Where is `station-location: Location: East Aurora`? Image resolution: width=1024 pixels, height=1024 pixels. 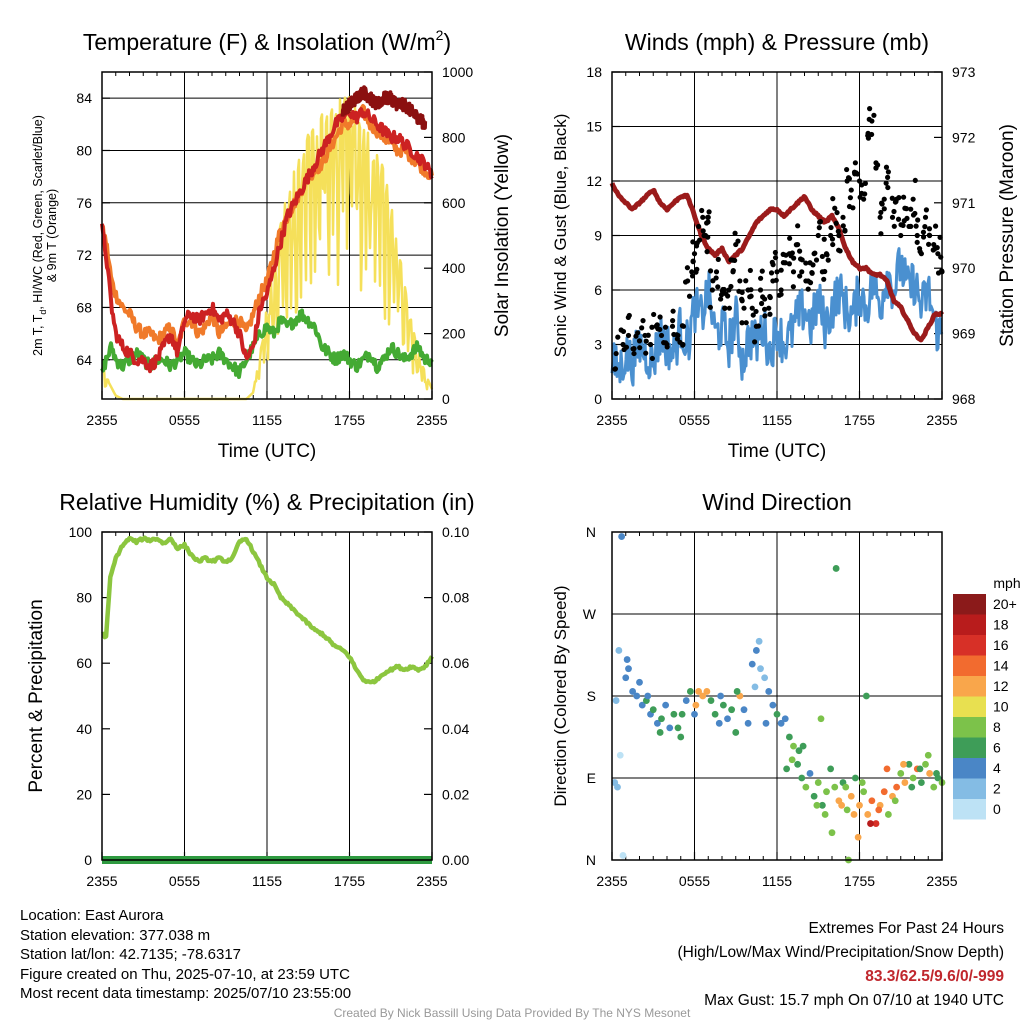 station-location: Location: East Aurora is located at coordinates (92, 915).